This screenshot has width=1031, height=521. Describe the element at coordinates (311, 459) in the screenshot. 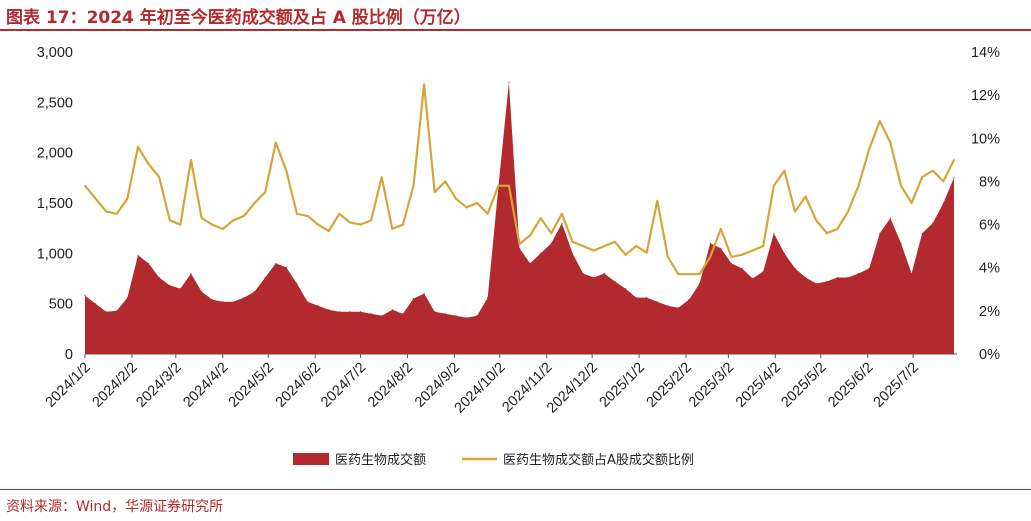

I see `legend-swatch-turnover` at that location.